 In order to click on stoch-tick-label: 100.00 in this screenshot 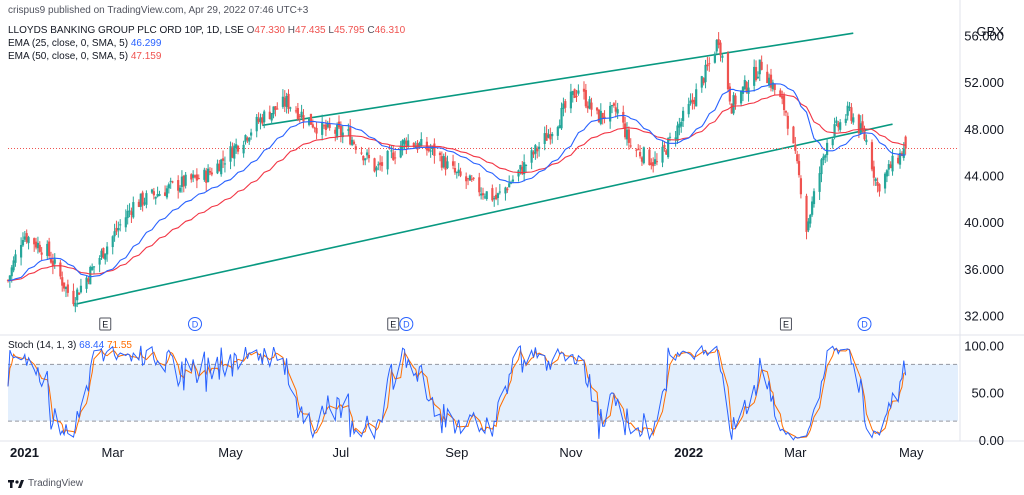, I will do `click(984, 345)`.